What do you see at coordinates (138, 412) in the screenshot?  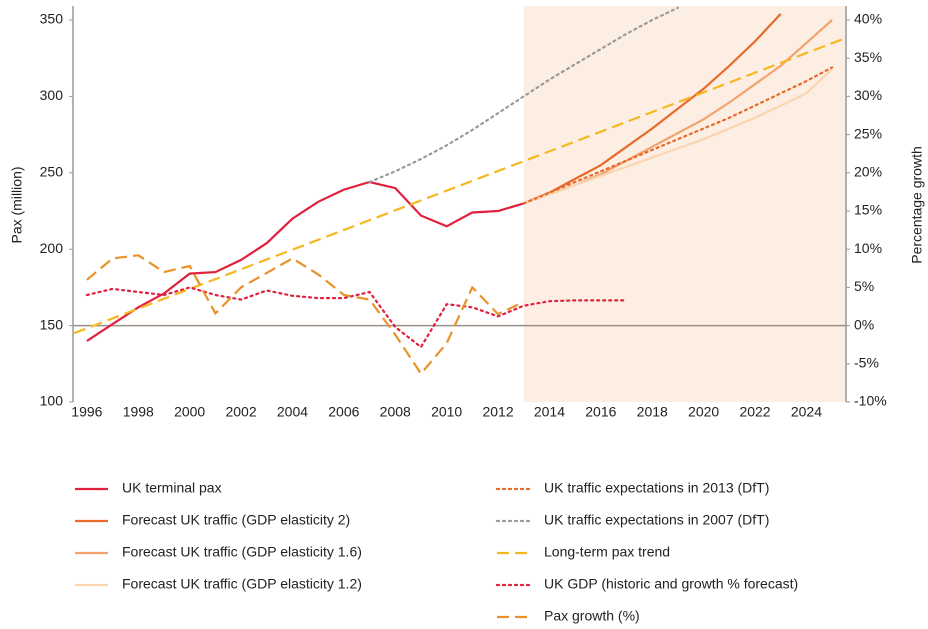 I see `x-tick-label: 1998` at bounding box center [138, 412].